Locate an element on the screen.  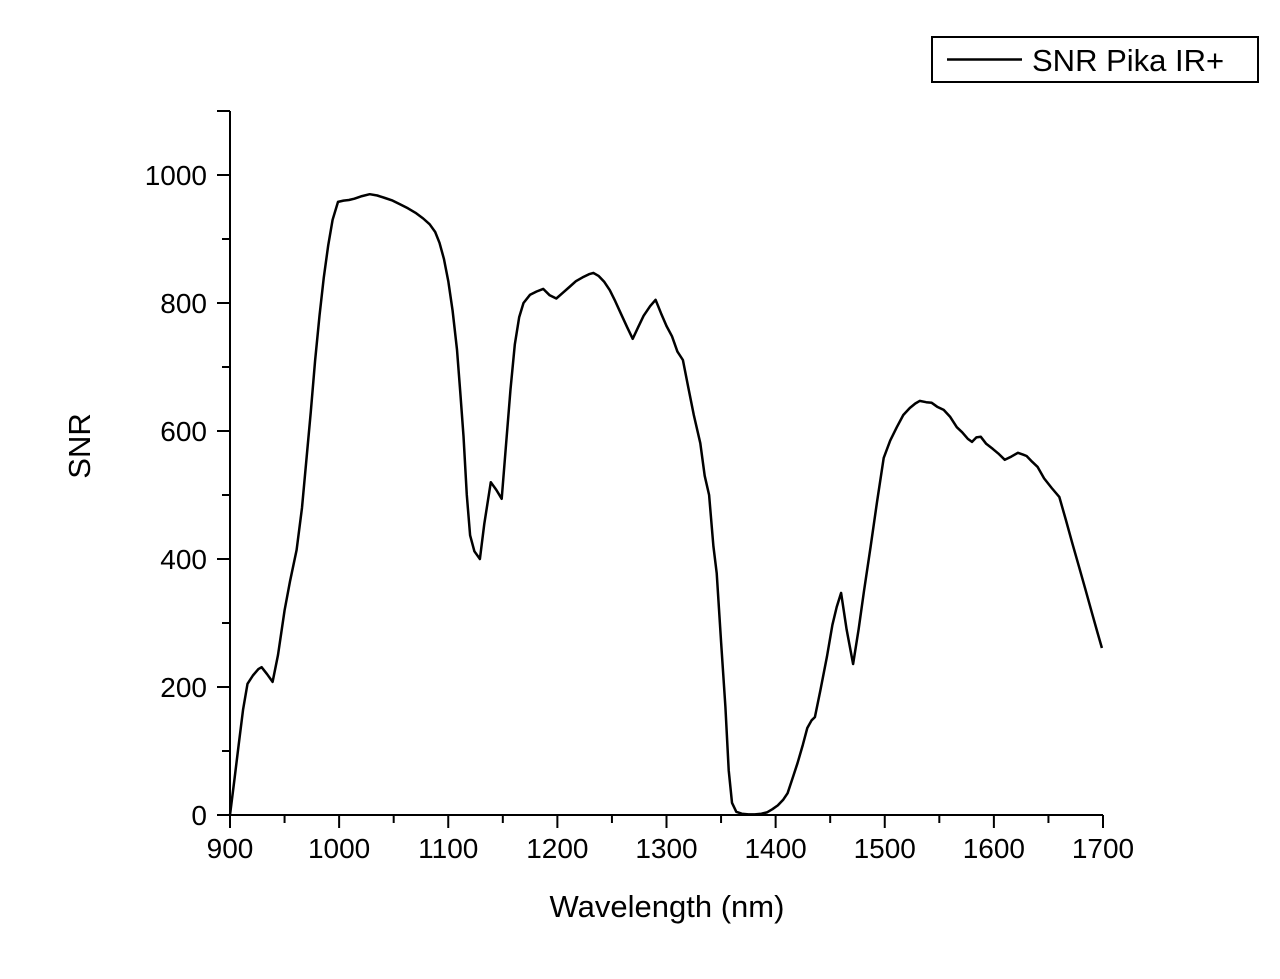
x-tick-label: 1000 is located at coordinates (339, 848).